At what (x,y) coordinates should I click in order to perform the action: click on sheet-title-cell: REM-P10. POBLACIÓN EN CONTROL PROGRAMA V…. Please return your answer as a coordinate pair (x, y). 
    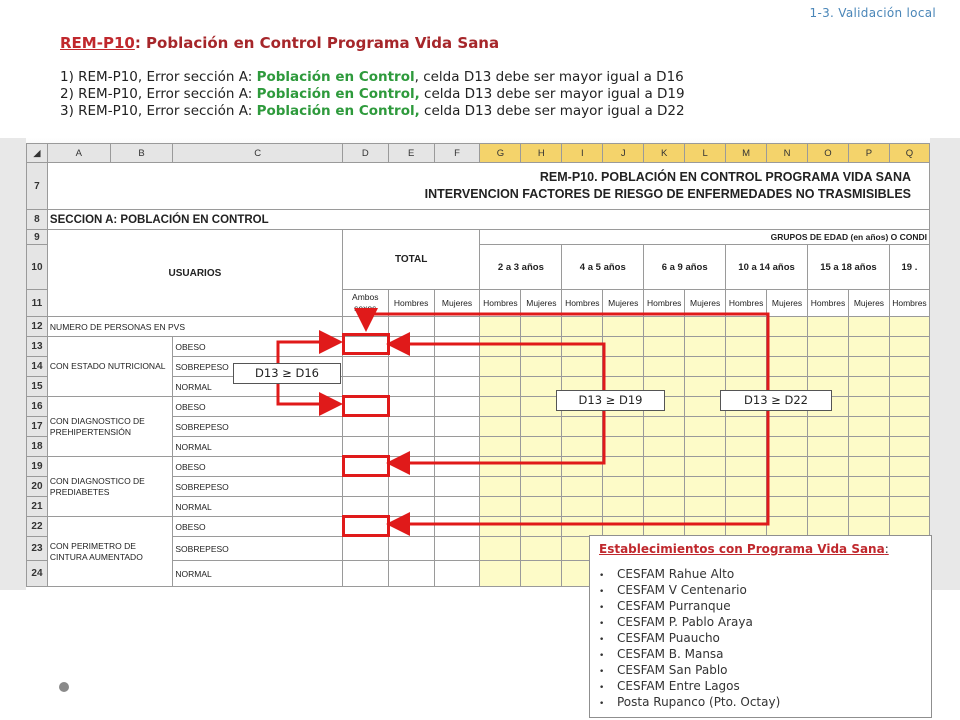
    Looking at the image, I should click on (488, 186).